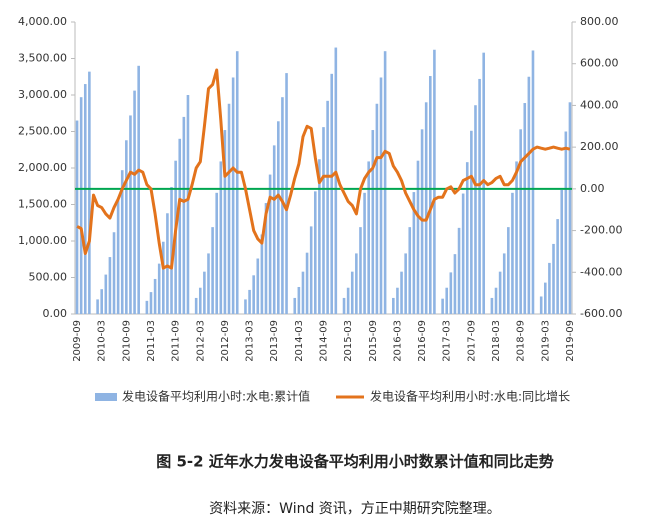 This screenshot has width=651, height=531. Describe the element at coordinates (151, 341) in the screenshot. I see `x-tick-label: 2011-03` at that location.